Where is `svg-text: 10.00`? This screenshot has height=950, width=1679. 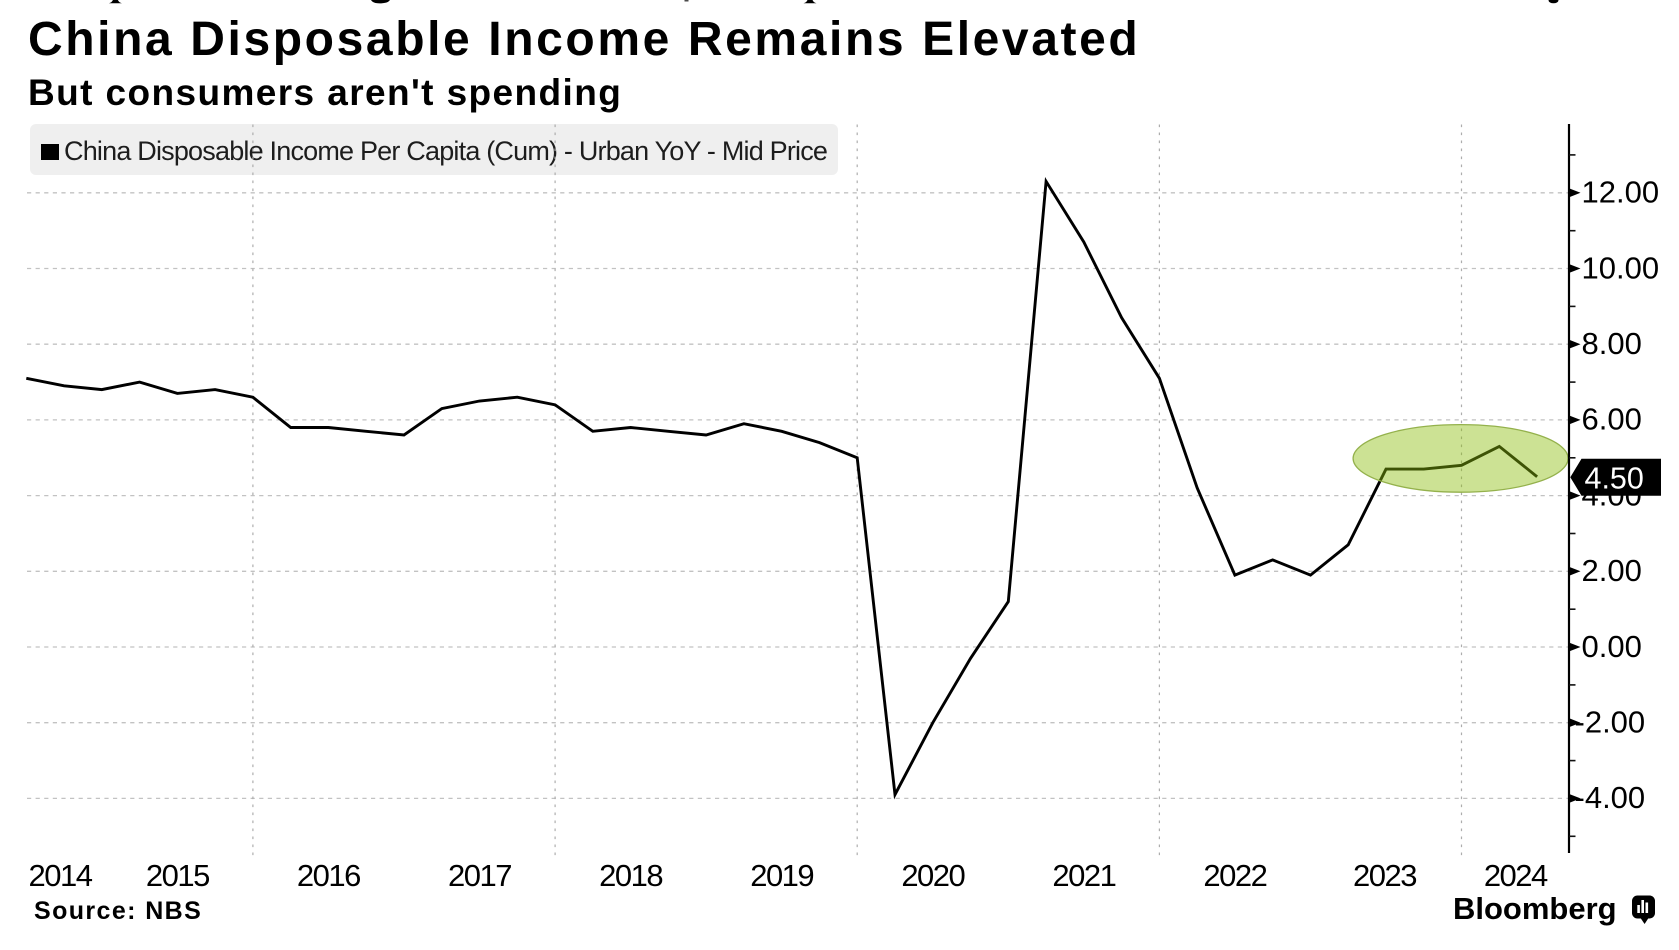
svg-text: 10.00 is located at coordinates (1621, 267).